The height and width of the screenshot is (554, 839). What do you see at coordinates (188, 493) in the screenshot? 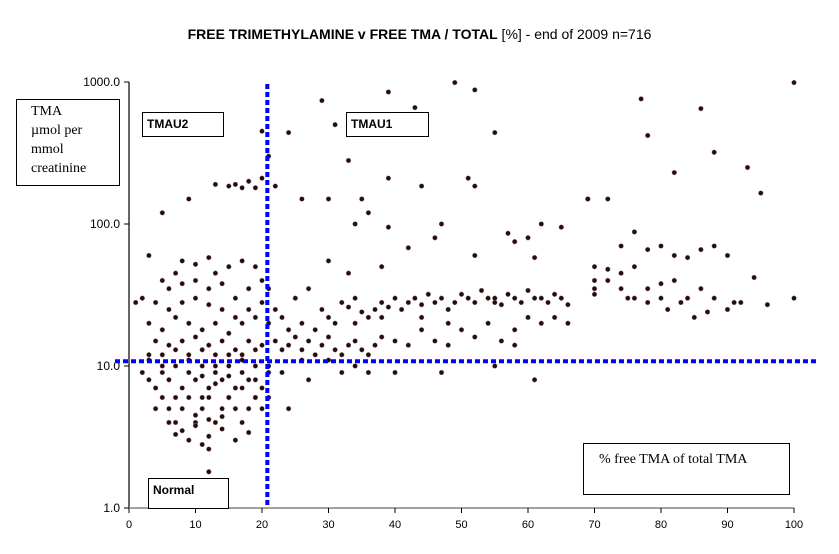
I see `region-label-normal: Normal` at bounding box center [188, 493].